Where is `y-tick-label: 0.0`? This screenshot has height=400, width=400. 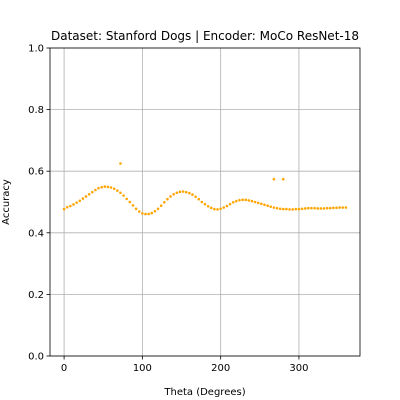
y-tick-label: 0.0 is located at coordinates (36, 357).